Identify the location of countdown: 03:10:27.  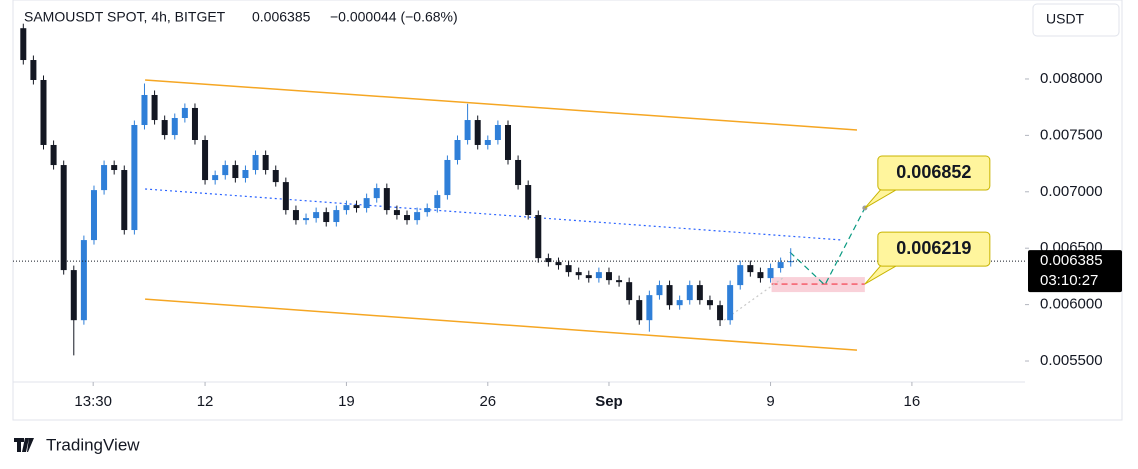
(1069, 280).